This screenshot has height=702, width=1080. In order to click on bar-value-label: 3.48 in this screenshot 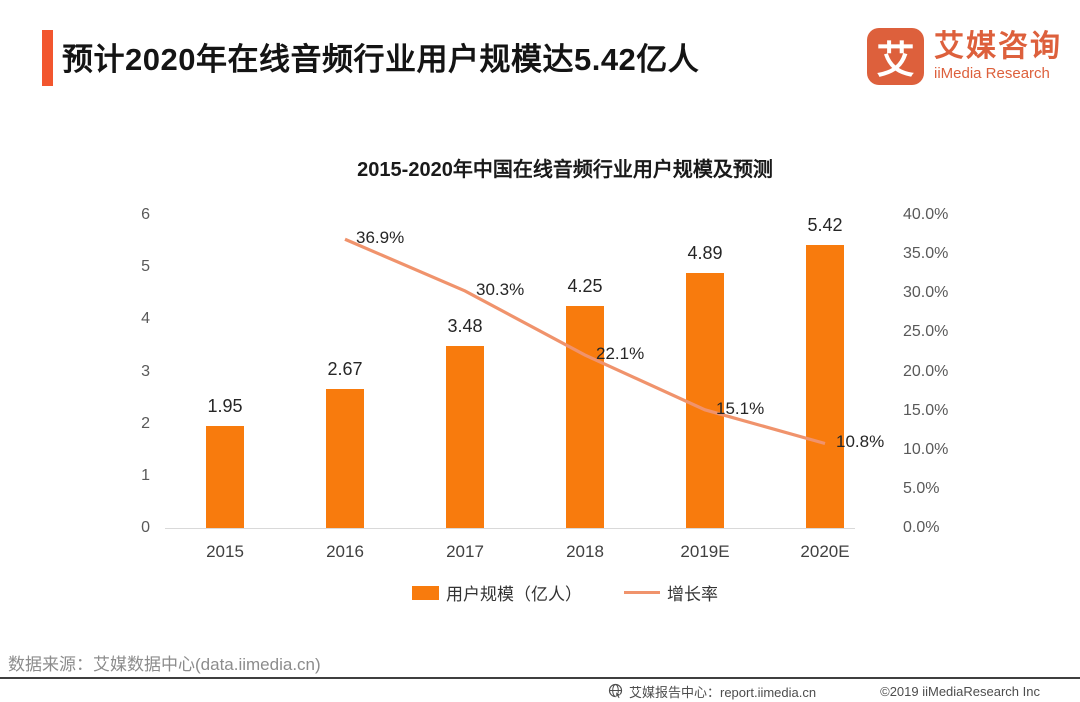, I will do `click(465, 326)`.